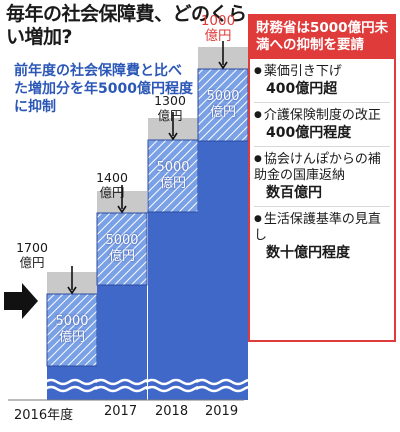 This screenshot has width=400, height=432. What do you see at coordinates (308, 253) in the screenshot?
I see `measure-amount: 数十億円程度` at bounding box center [308, 253].